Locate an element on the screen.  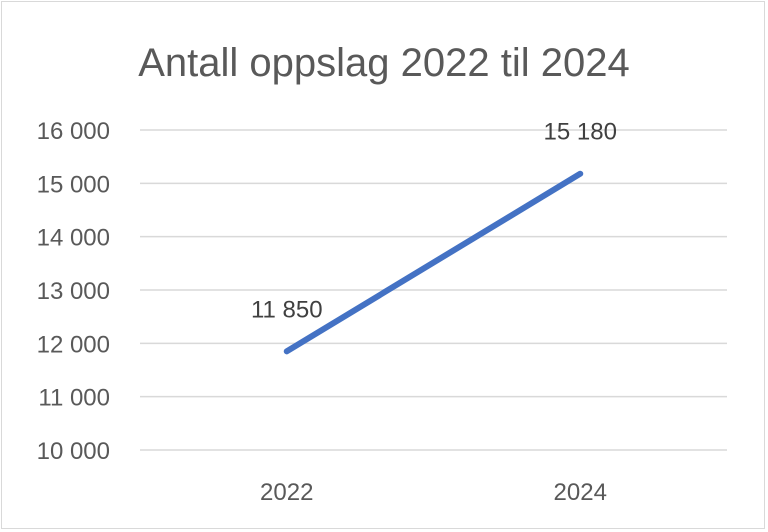
y-tick-label: 13 000 is located at coordinates (73, 291).